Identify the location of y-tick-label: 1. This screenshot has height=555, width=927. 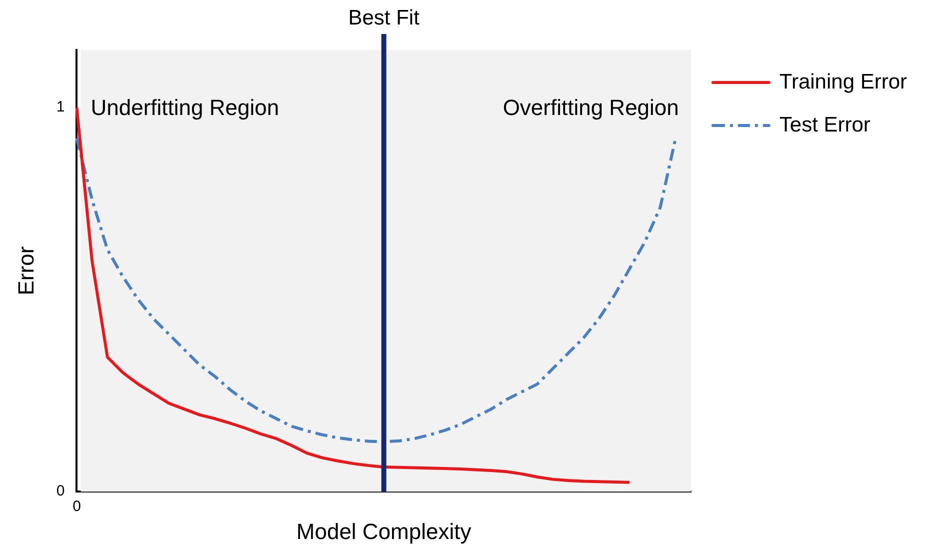
(60, 107).